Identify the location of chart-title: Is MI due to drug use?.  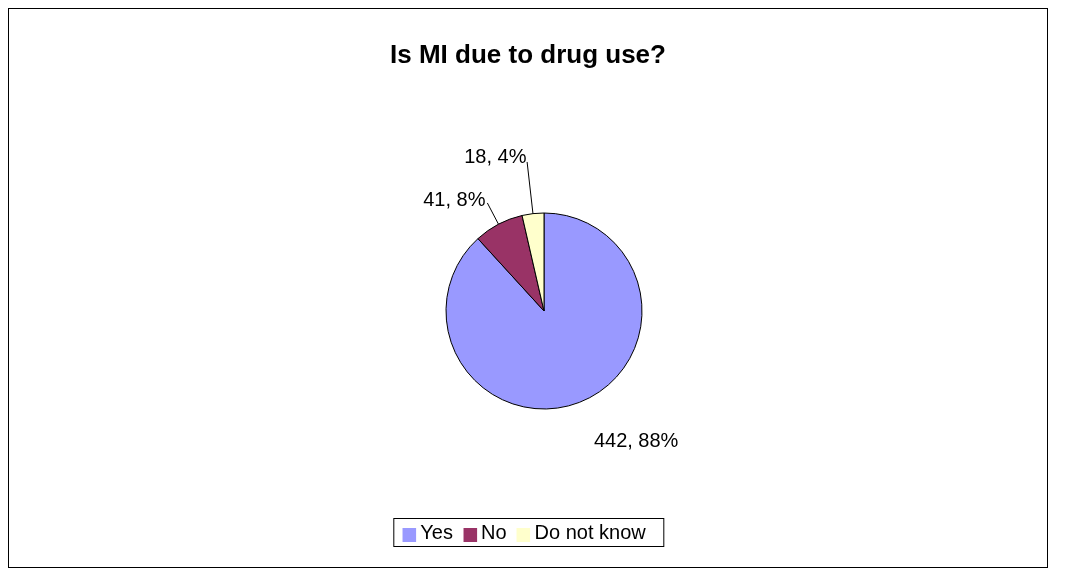
(528, 54).